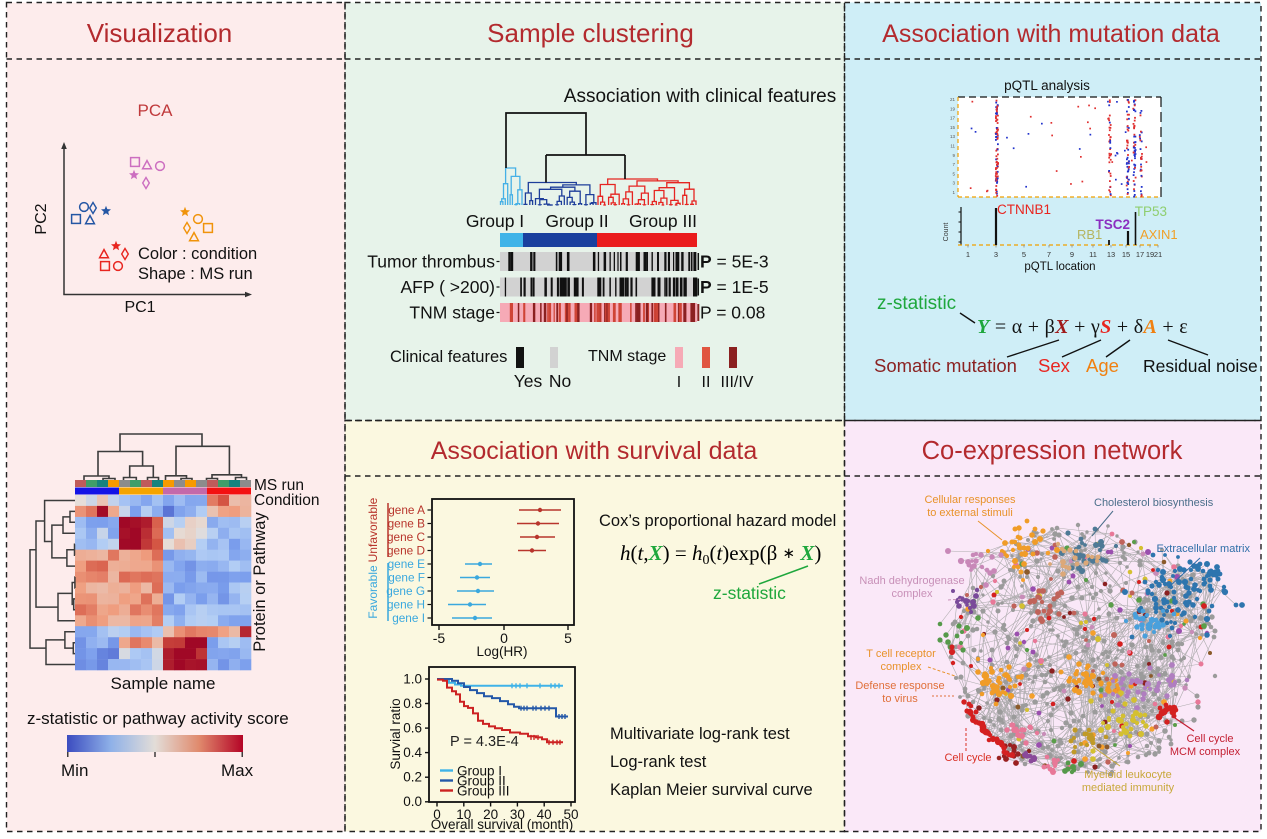  Describe the element at coordinates (734, 287) in the screenshot. I see `svg-text: P = 1E-5` at that location.